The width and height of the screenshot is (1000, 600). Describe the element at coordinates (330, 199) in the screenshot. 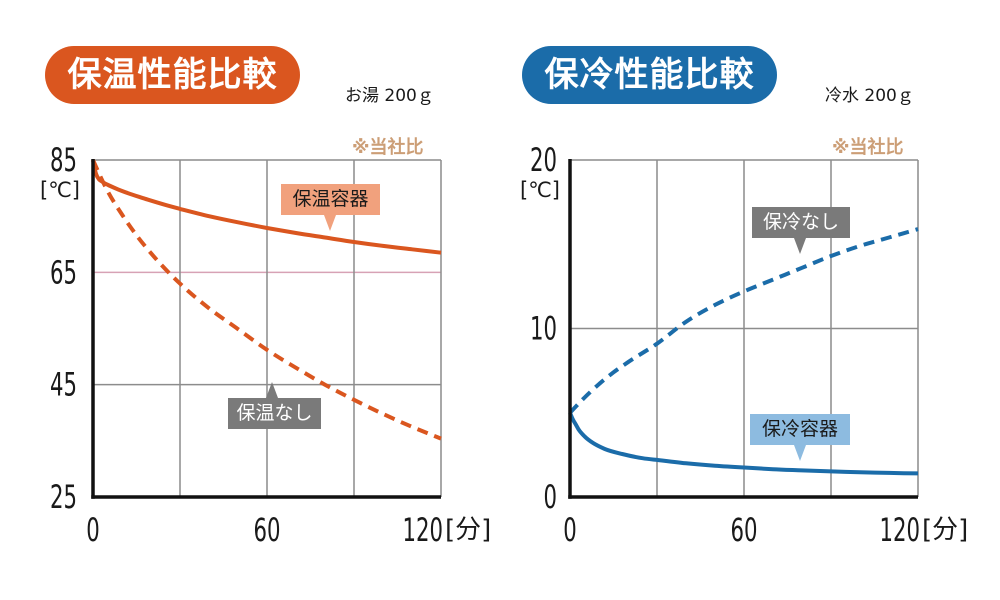

I see `series-label-text: 保温容器` at that location.